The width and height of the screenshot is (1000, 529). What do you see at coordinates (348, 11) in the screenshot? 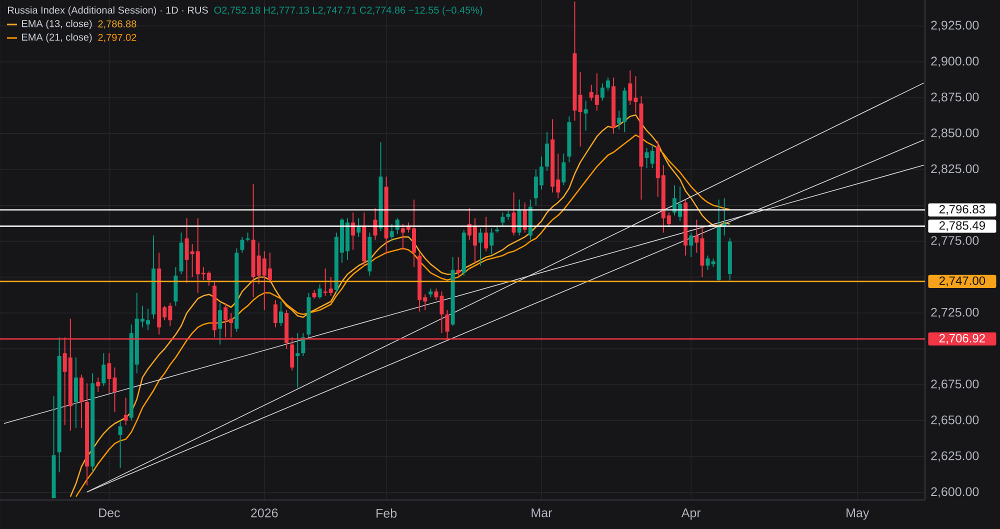
I see `text: O2,752.18 H2,777.13 L2,747.71 C2,774.86 −12.55 (−0.45%)` at bounding box center [348, 11].